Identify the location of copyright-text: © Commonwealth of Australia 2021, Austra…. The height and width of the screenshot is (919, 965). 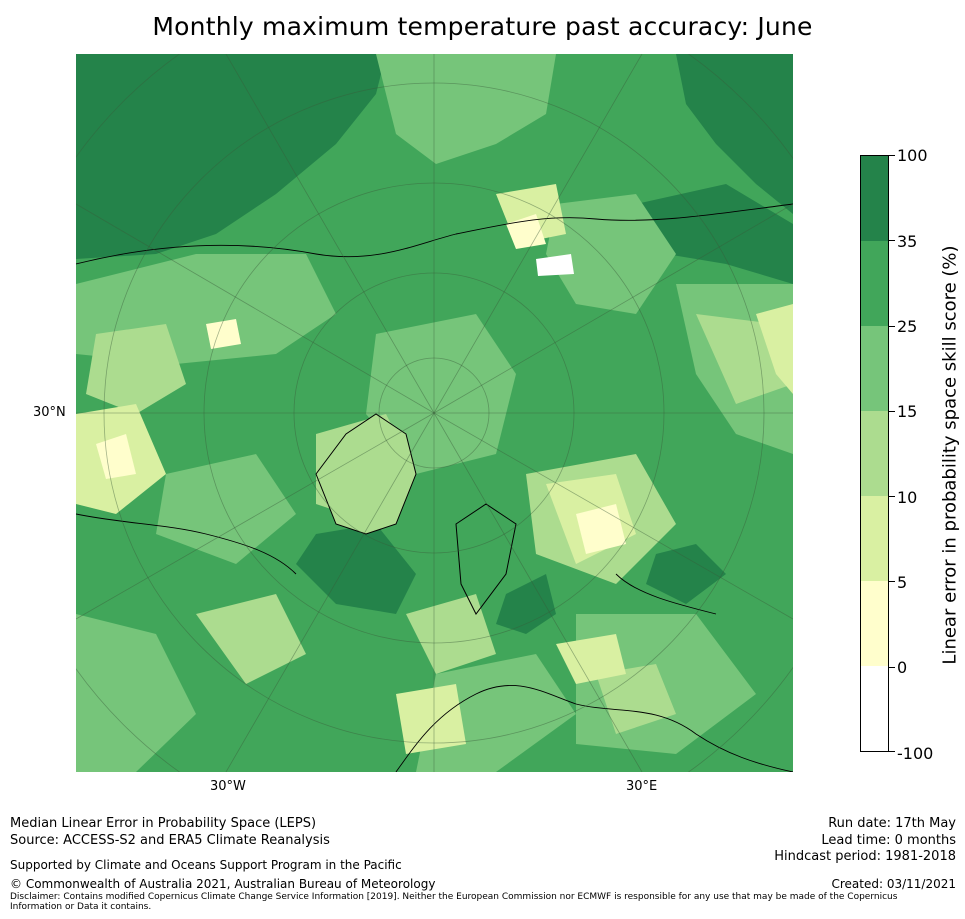
(223, 884).